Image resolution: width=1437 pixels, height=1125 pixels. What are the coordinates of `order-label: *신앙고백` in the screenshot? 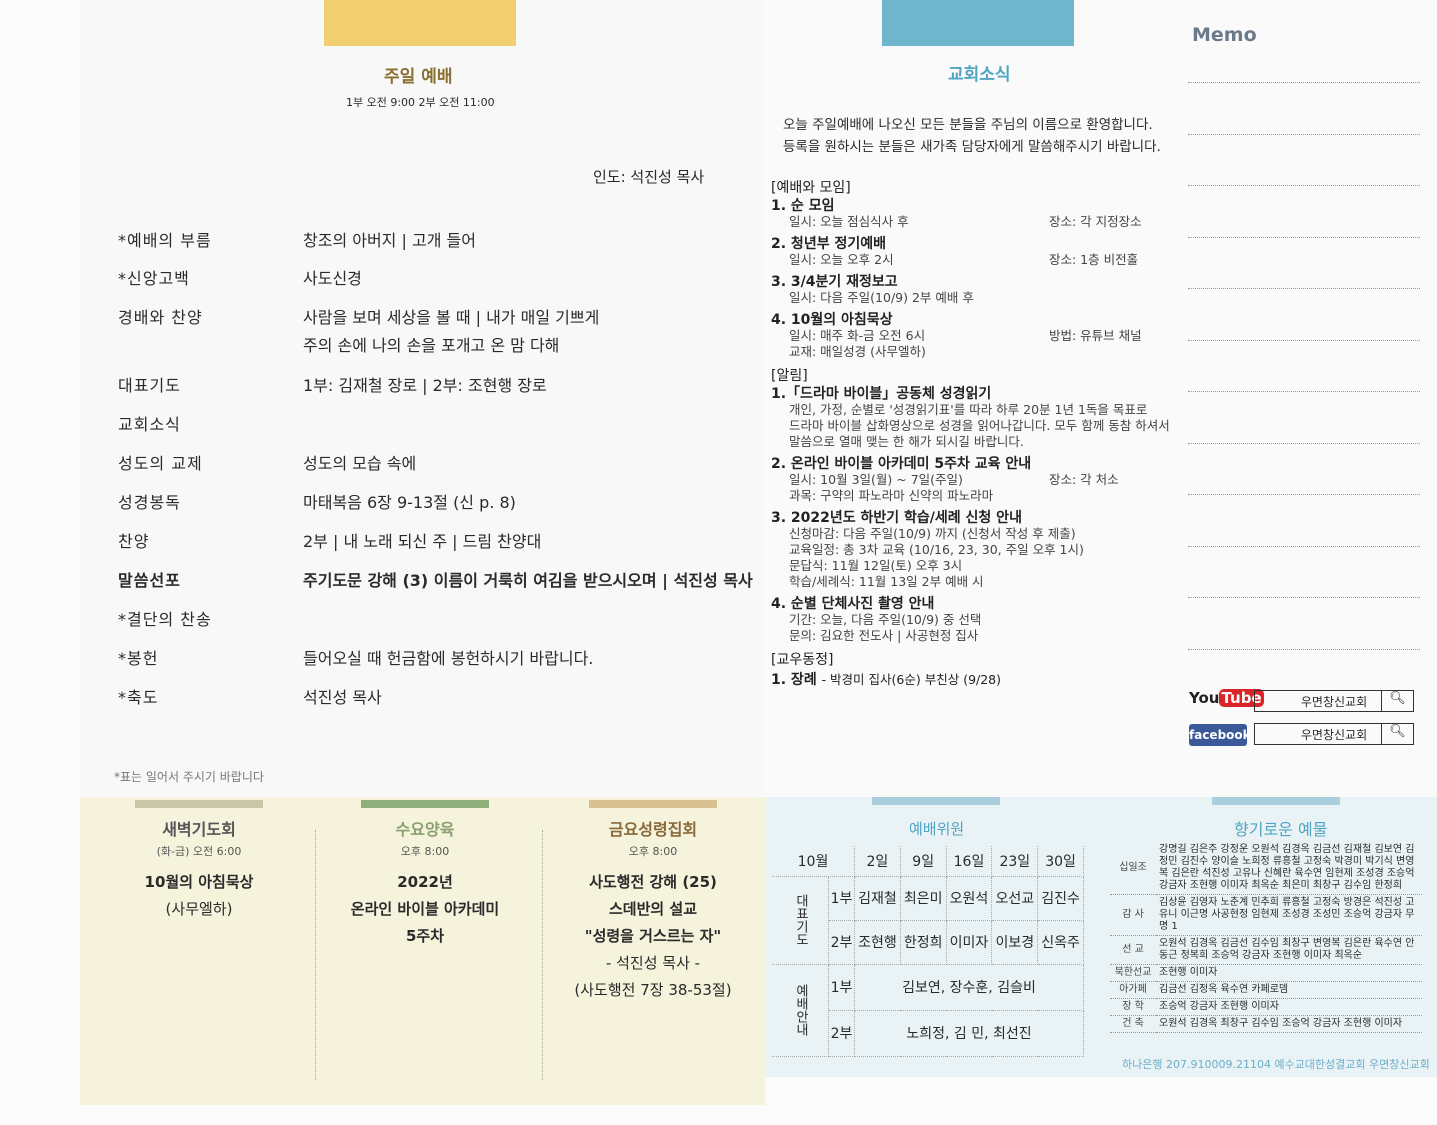 It's located at (154, 278).